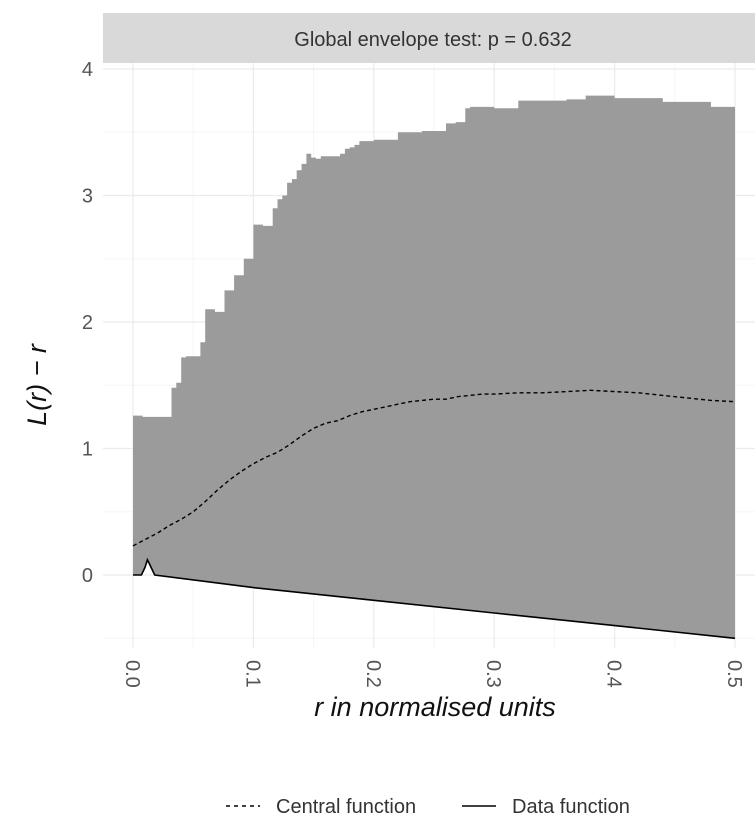  What do you see at coordinates (346, 807) in the screenshot?
I see `legend-central-label: Central function` at bounding box center [346, 807].